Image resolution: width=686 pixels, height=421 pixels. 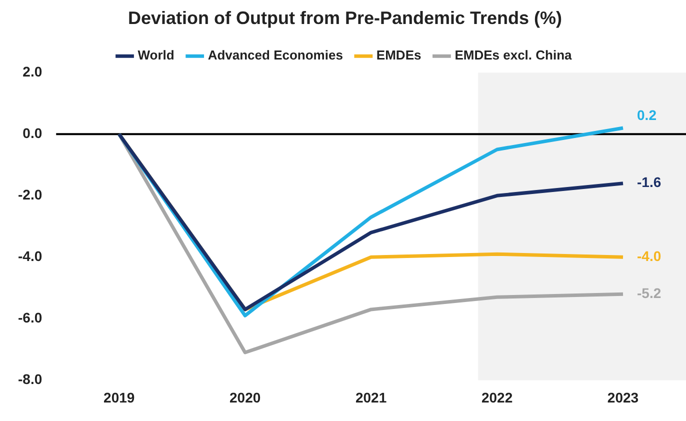 What do you see at coordinates (32, 71) in the screenshot?
I see `y-tick-label: 2.0` at bounding box center [32, 71].